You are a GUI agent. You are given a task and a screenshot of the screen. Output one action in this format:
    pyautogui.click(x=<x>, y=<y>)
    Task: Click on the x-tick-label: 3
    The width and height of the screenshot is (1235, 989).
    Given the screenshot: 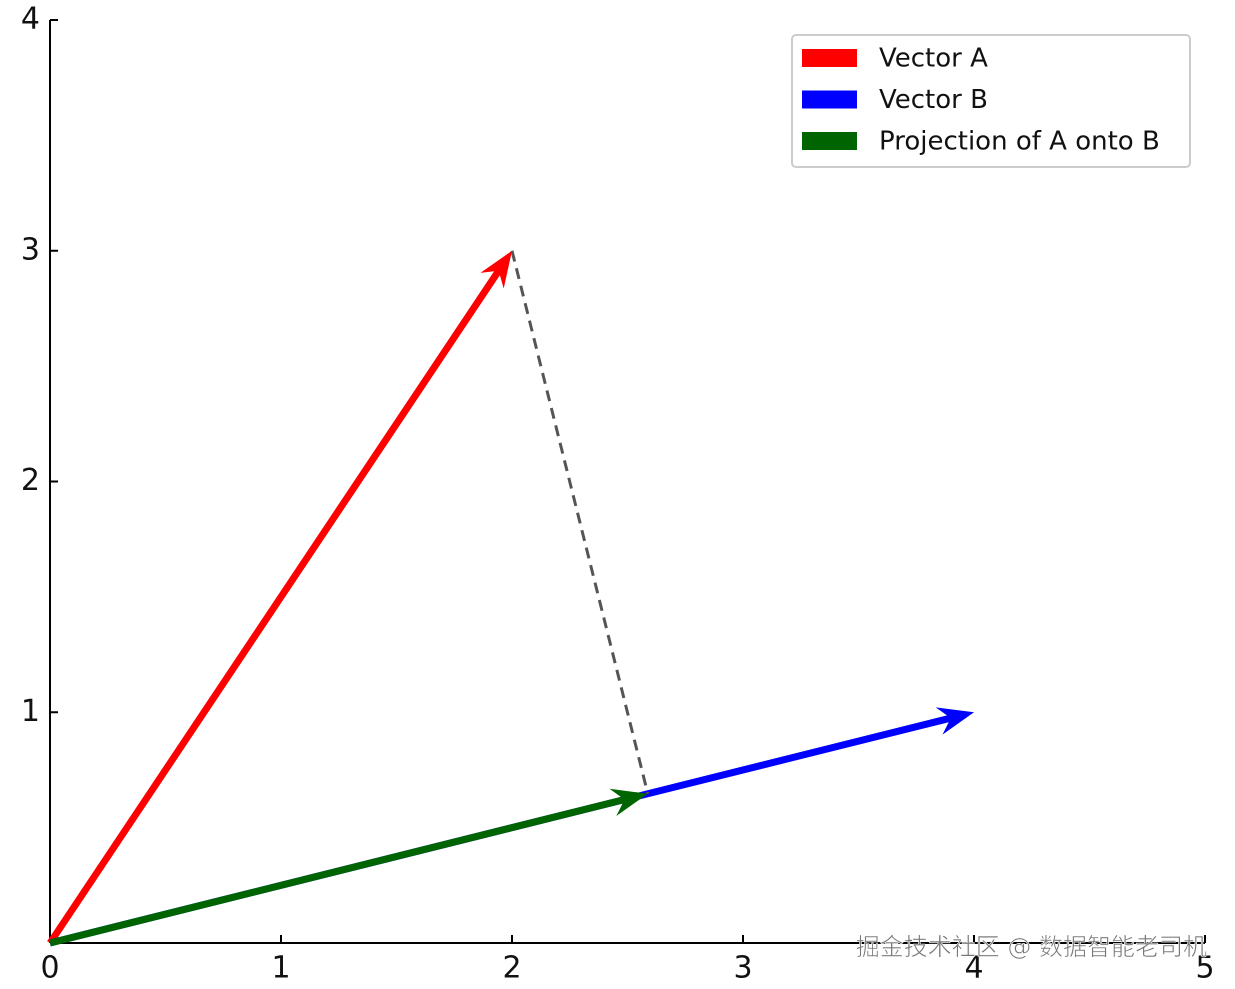 What is the action you would take?
    pyautogui.click(x=742, y=968)
    